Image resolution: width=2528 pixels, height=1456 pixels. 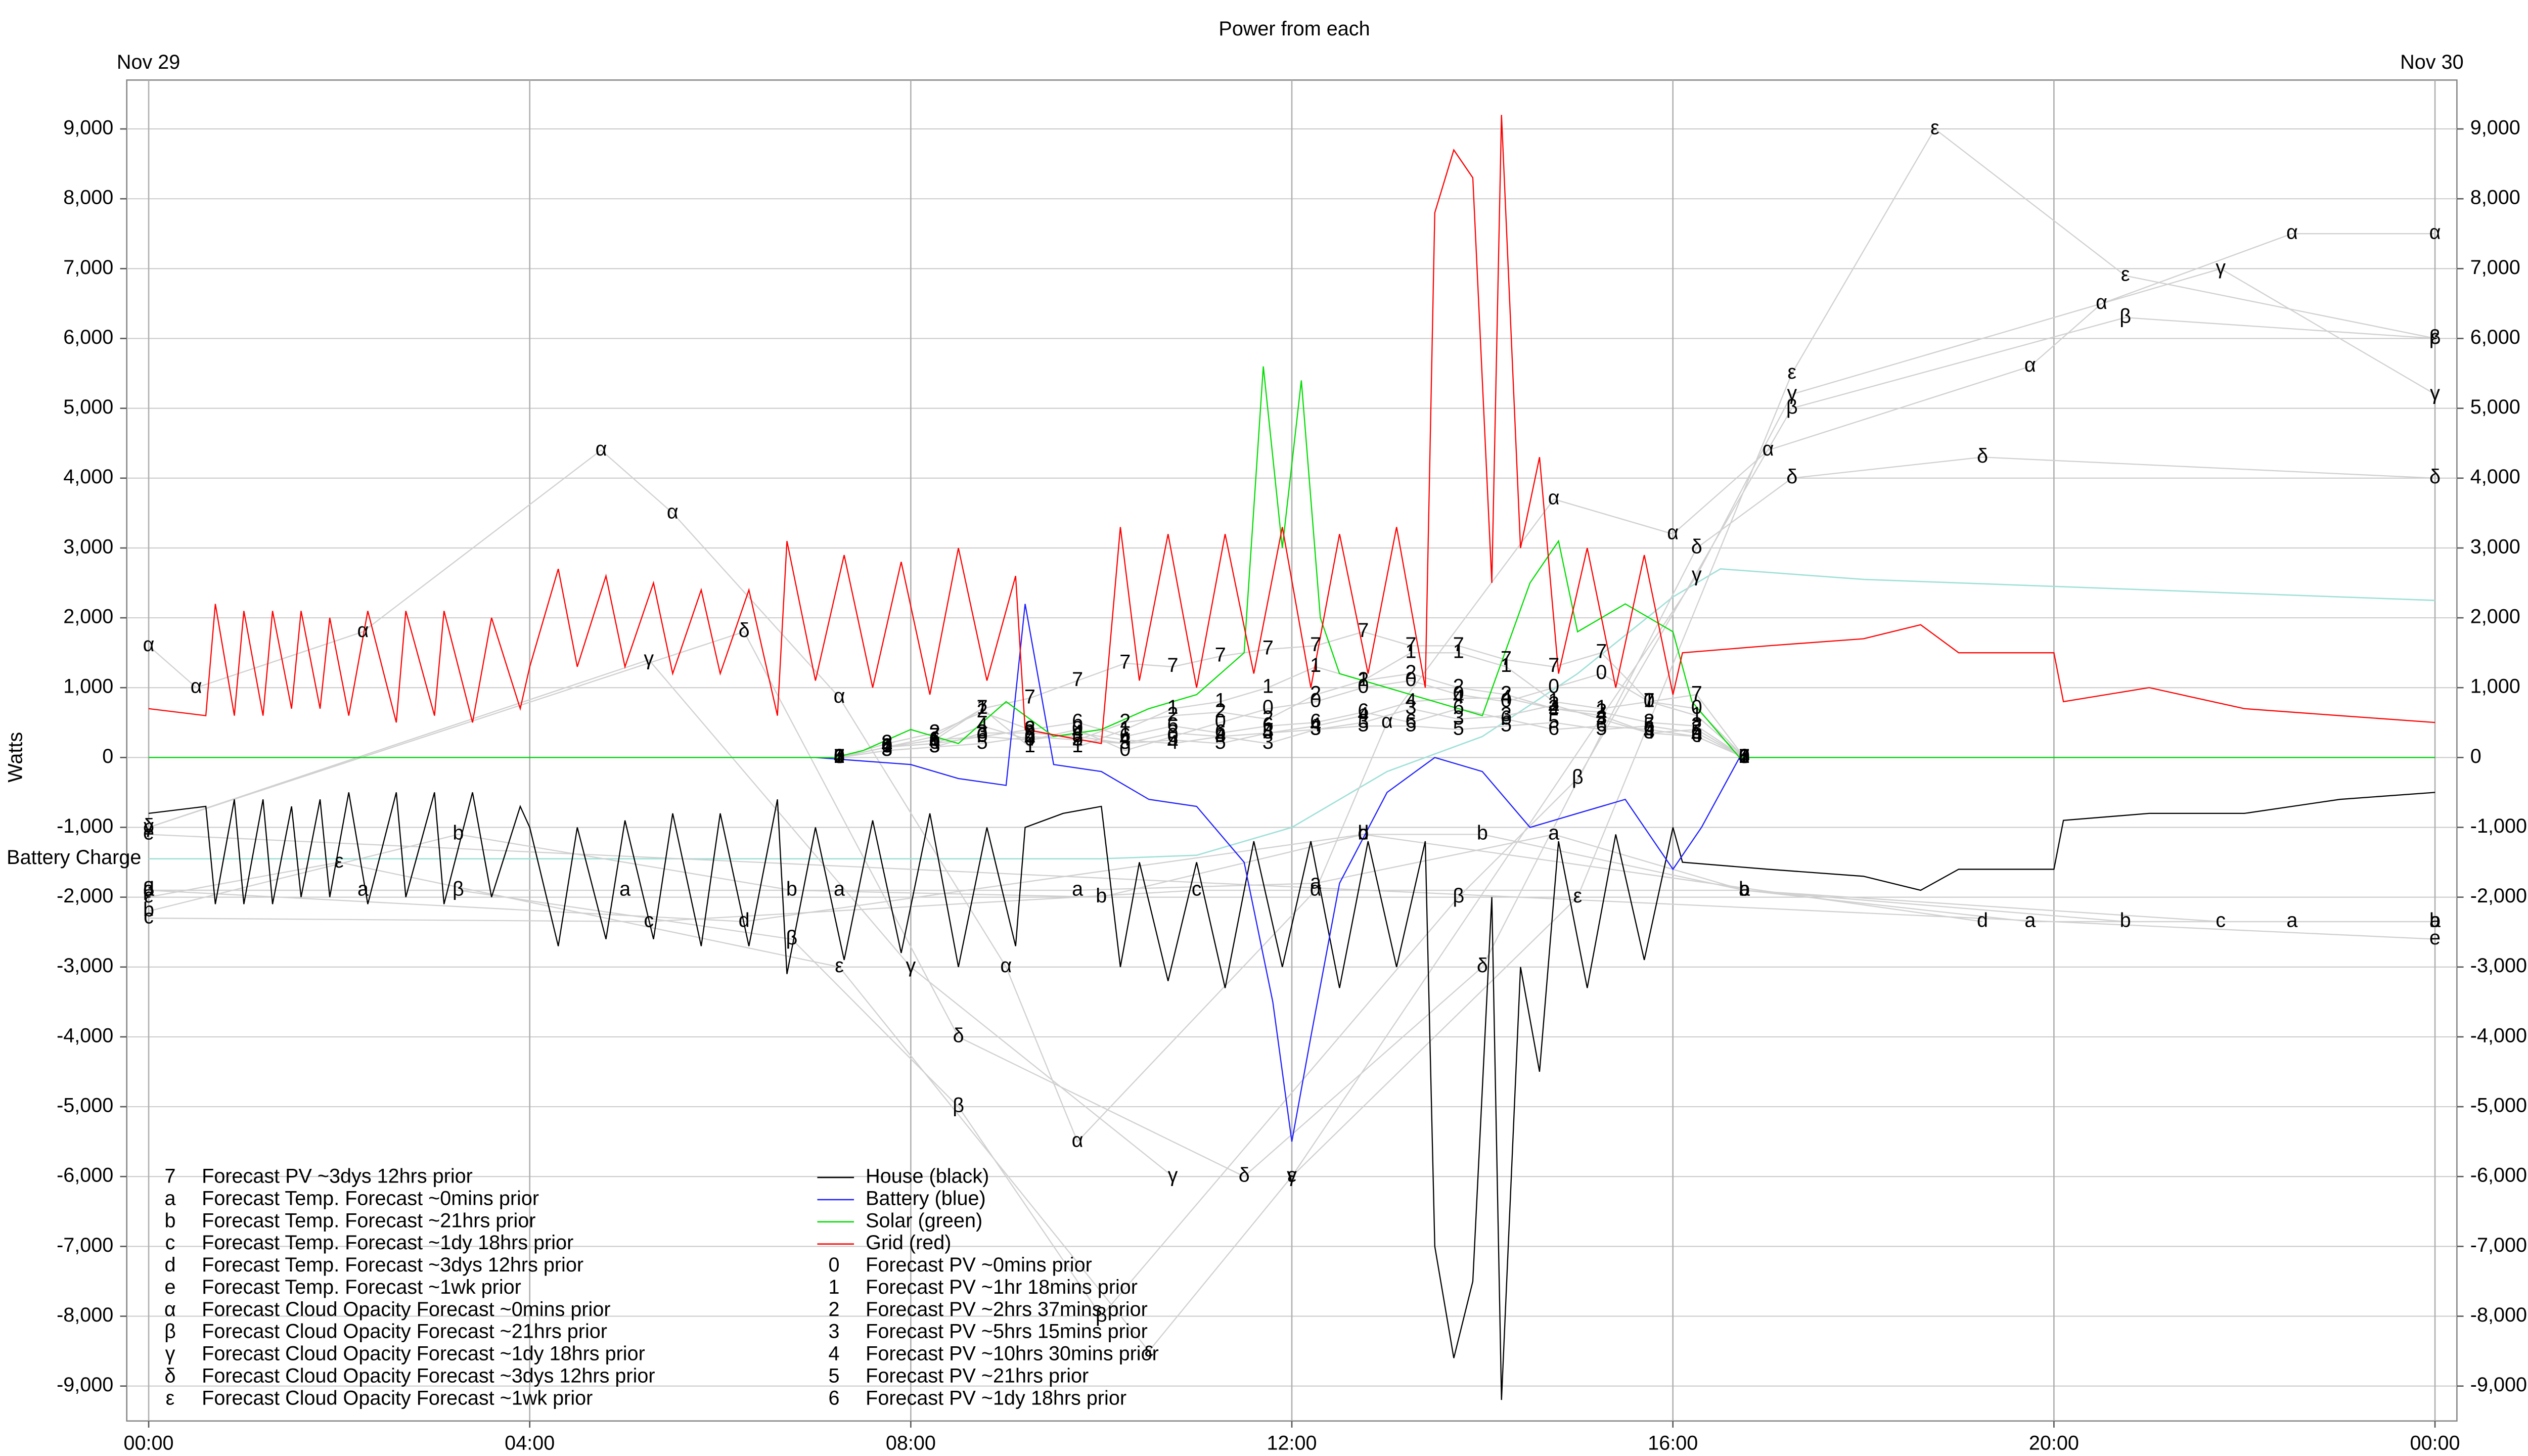 What do you see at coordinates (85, 1175) in the screenshot?
I see `y-tick-label: -6,000` at bounding box center [85, 1175].